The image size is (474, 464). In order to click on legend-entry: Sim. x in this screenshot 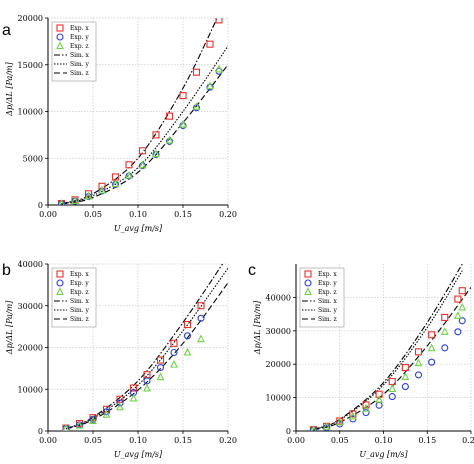, I will do `click(80, 55)`.